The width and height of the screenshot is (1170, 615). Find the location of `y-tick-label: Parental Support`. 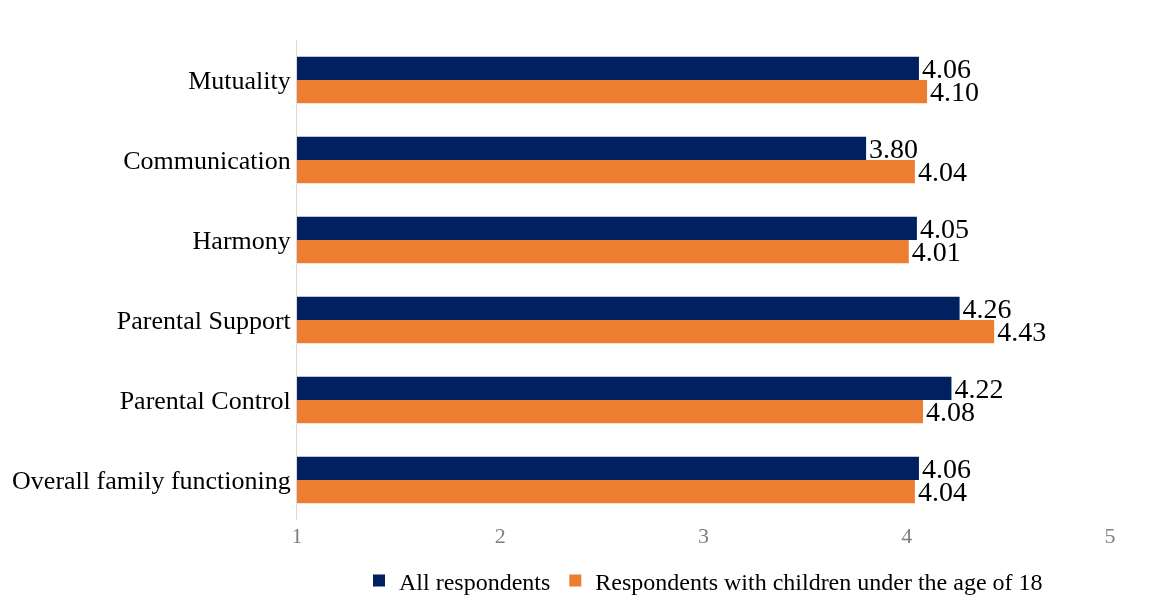

y-tick-label: Parental Support is located at coordinates (204, 321).